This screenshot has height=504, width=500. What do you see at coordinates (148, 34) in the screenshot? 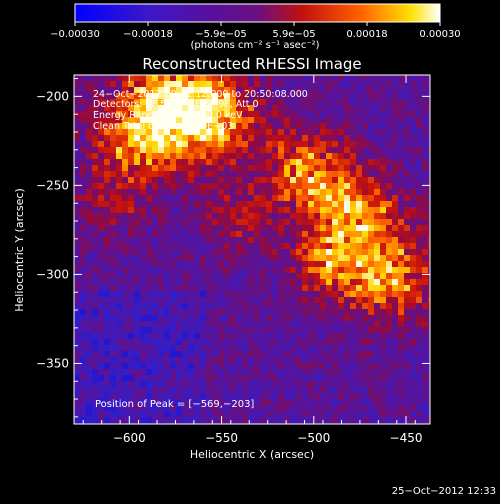
I see `colorbar-tick-label: −0.00018` at bounding box center [148, 34].